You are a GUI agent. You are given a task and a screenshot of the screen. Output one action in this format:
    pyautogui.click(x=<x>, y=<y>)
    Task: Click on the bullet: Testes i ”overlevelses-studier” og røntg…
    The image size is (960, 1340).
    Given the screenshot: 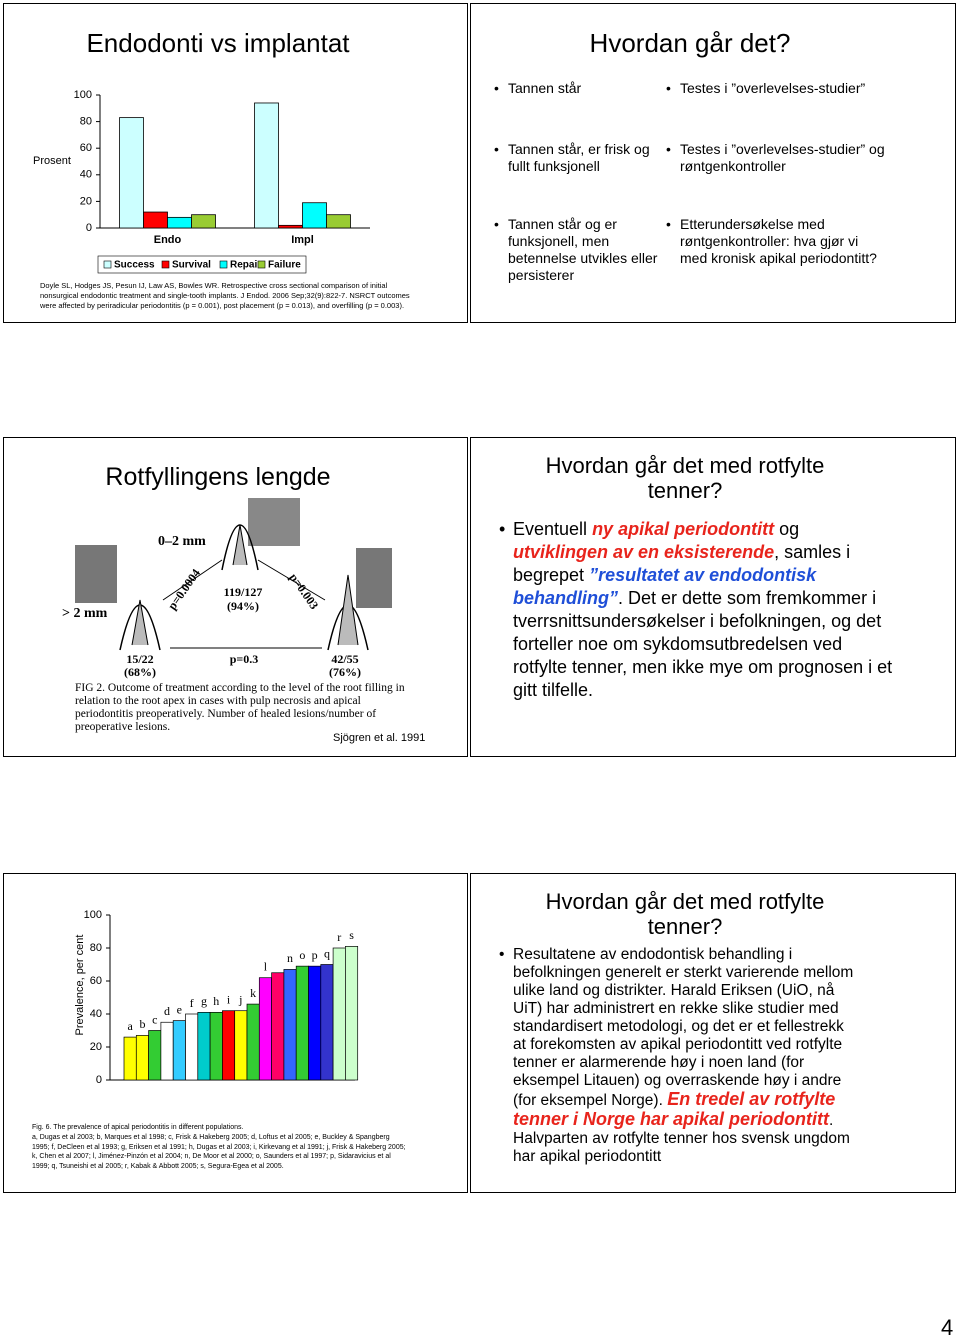 What is the action you would take?
    pyautogui.click(x=775, y=158)
    